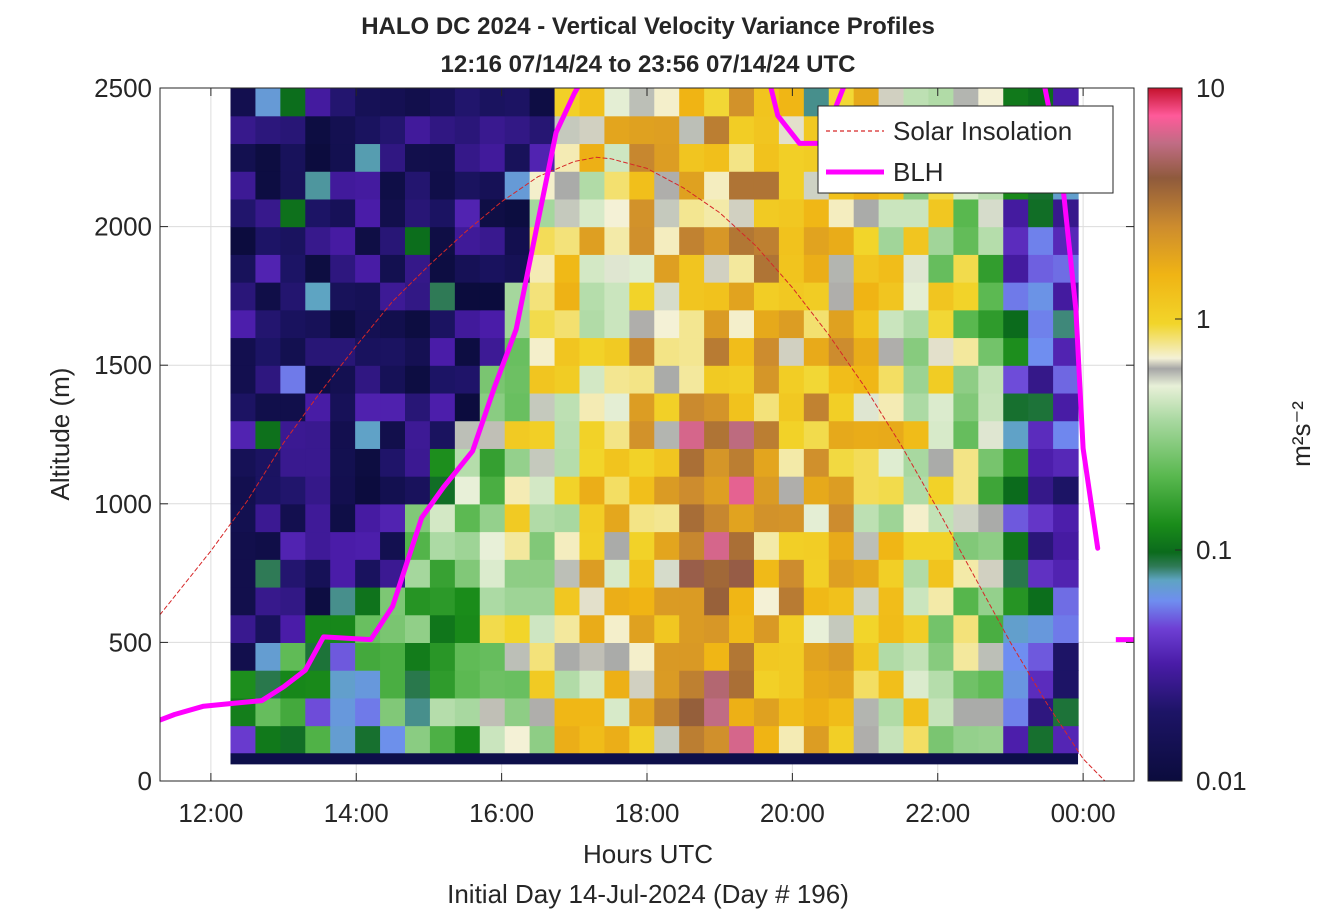  I want to click on y-tick-label: 1000, so click(123, 504).